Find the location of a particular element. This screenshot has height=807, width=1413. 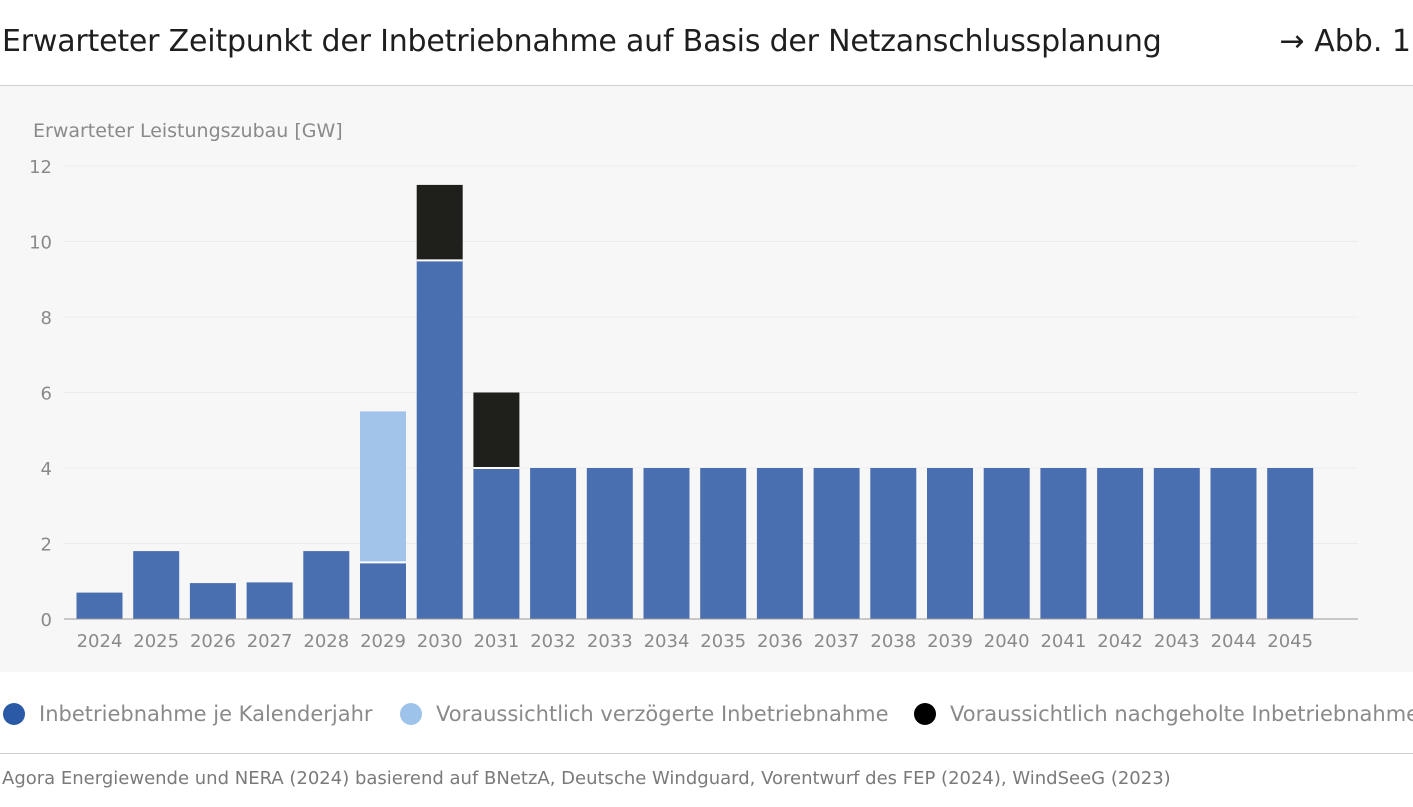

x-tick-label: 2027 is located at coordinates (270, 641).